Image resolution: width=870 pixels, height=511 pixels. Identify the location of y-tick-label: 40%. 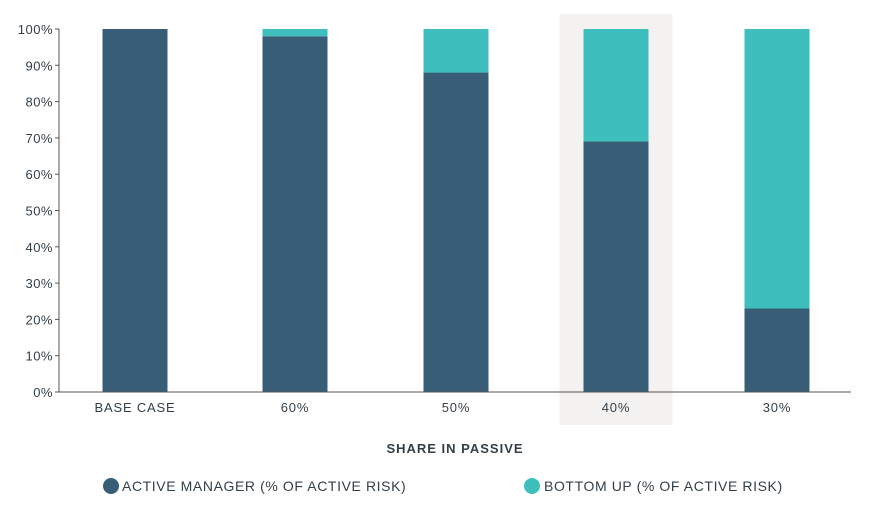
(39, 247).